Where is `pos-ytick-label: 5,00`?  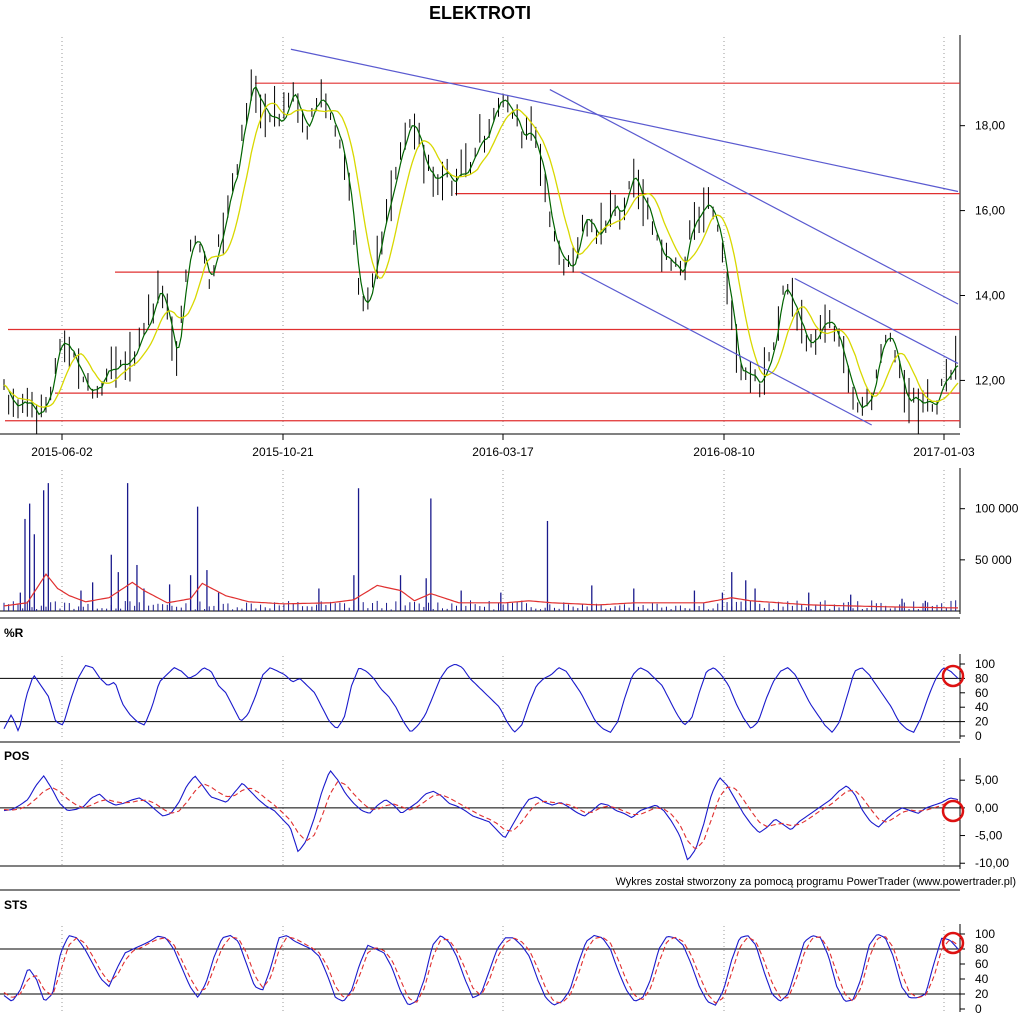
pos-ytick-label: 5,00 is located at coordinates (987, 780).